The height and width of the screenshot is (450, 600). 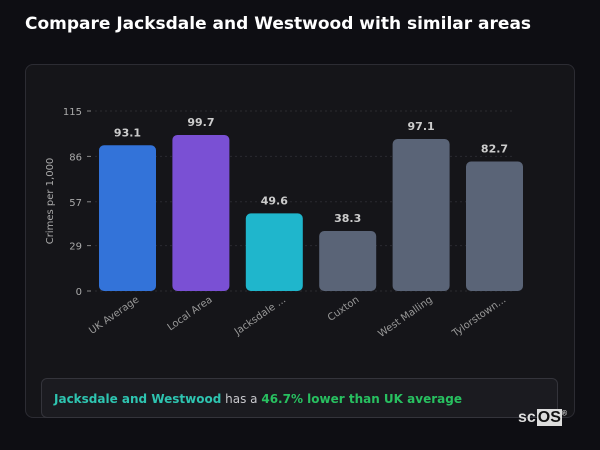 What do you see at coordinates (564, 414) in the screenshot?
I see `logo-mark: ®` at bounding box center [564, 414].